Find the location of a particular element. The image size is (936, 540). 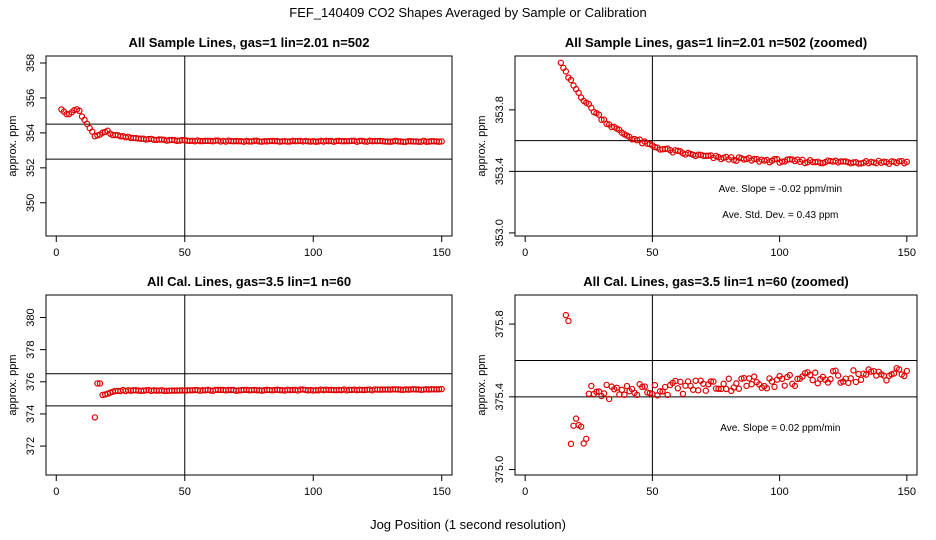

y-tick-label: 376 is located at coordinates (31, 382).